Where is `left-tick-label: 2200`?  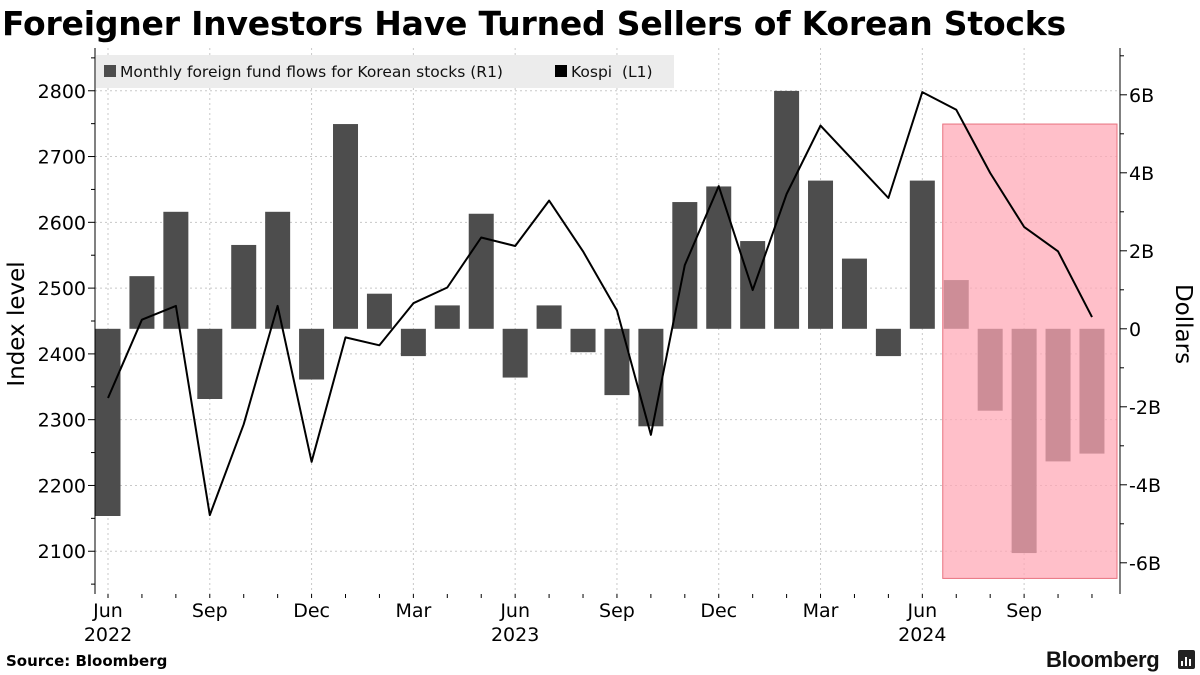 left-tick-label: 2200 is located at coordinates (62, 486).